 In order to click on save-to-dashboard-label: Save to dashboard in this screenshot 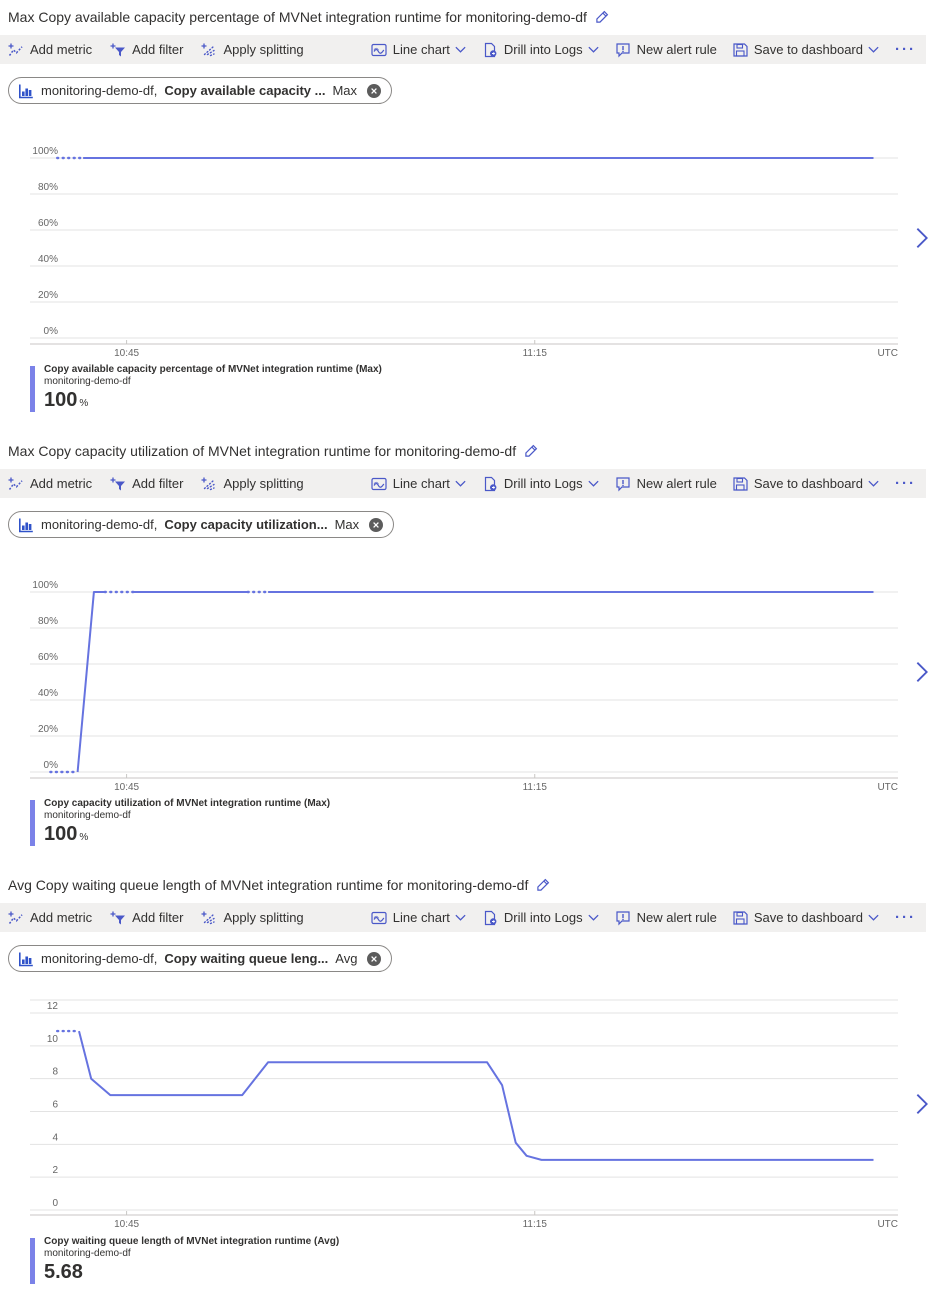, I will do `click(808, 483)`.